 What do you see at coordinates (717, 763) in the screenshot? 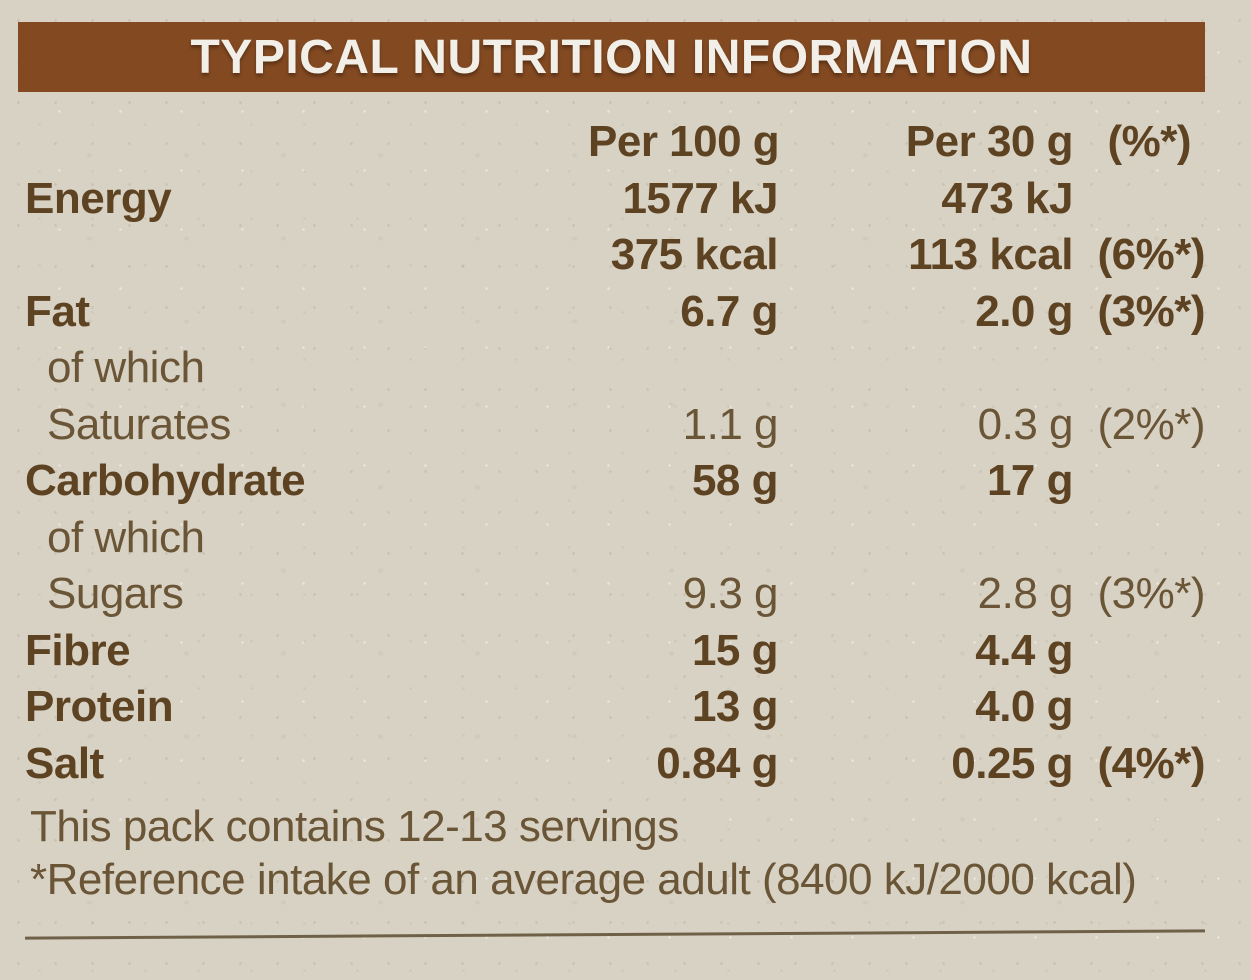
I see `value-per-100g: 0.84 g` at bounding box center [717, 763].